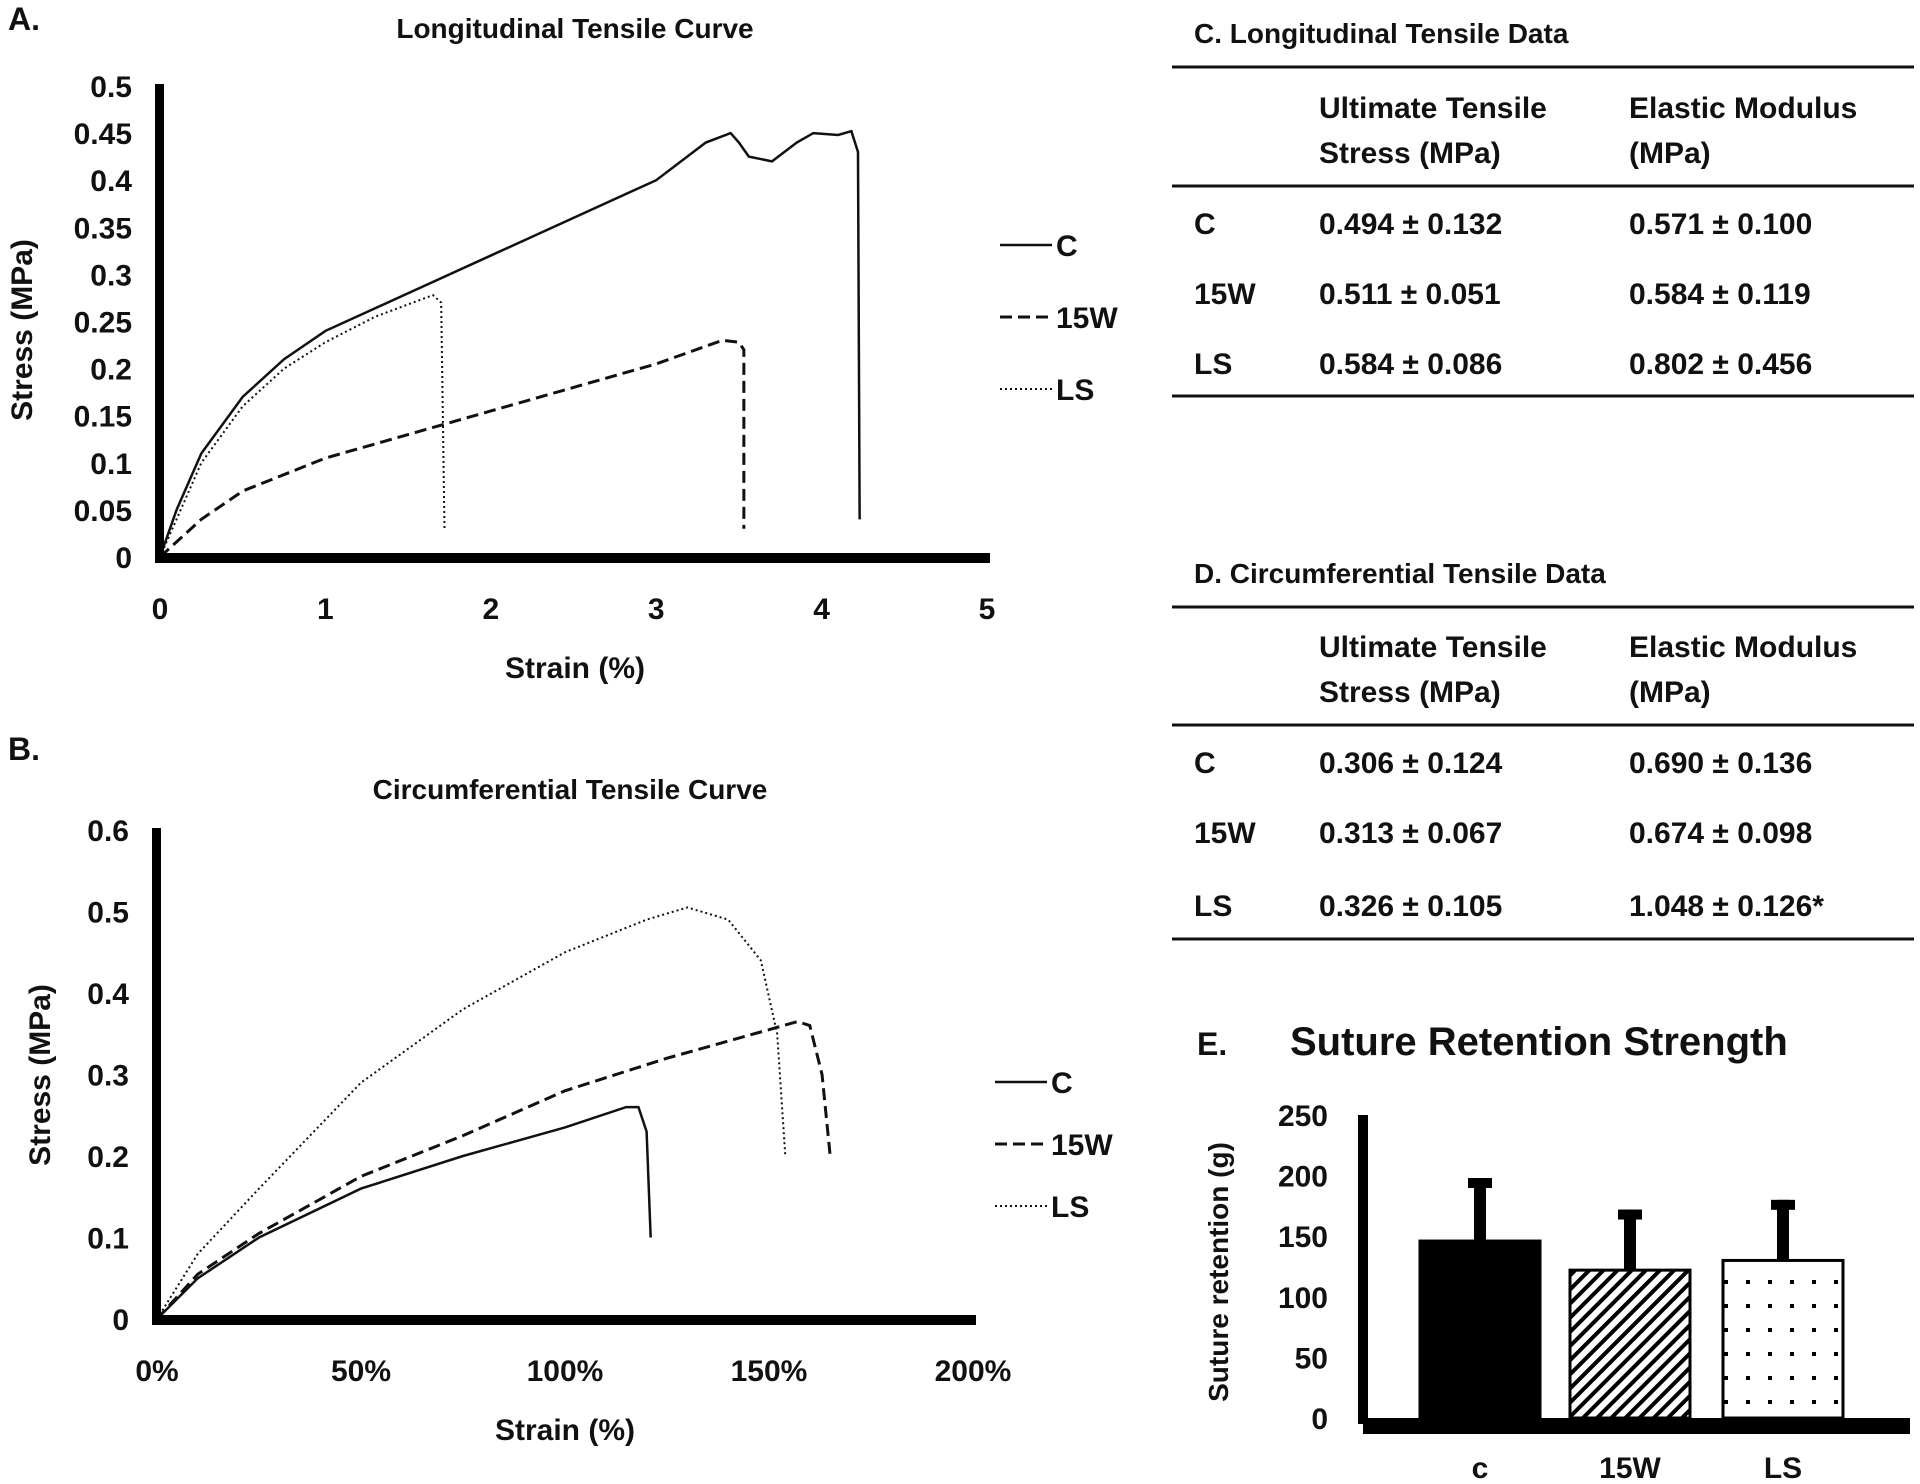 Image resolution: width=1920 pixels, height=1484 pixels. What do you see at coordinates (574, 28) in the screenshot?
I see `chart-title-a: Longitudinal Tensile Curve` at bounding box center [574, 28].